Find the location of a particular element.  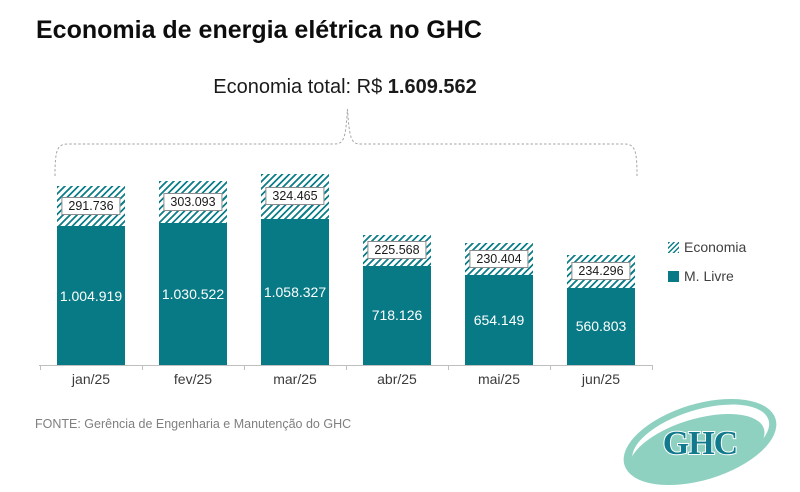

ghc-logo: GHC is located at coordinates (700, 442).